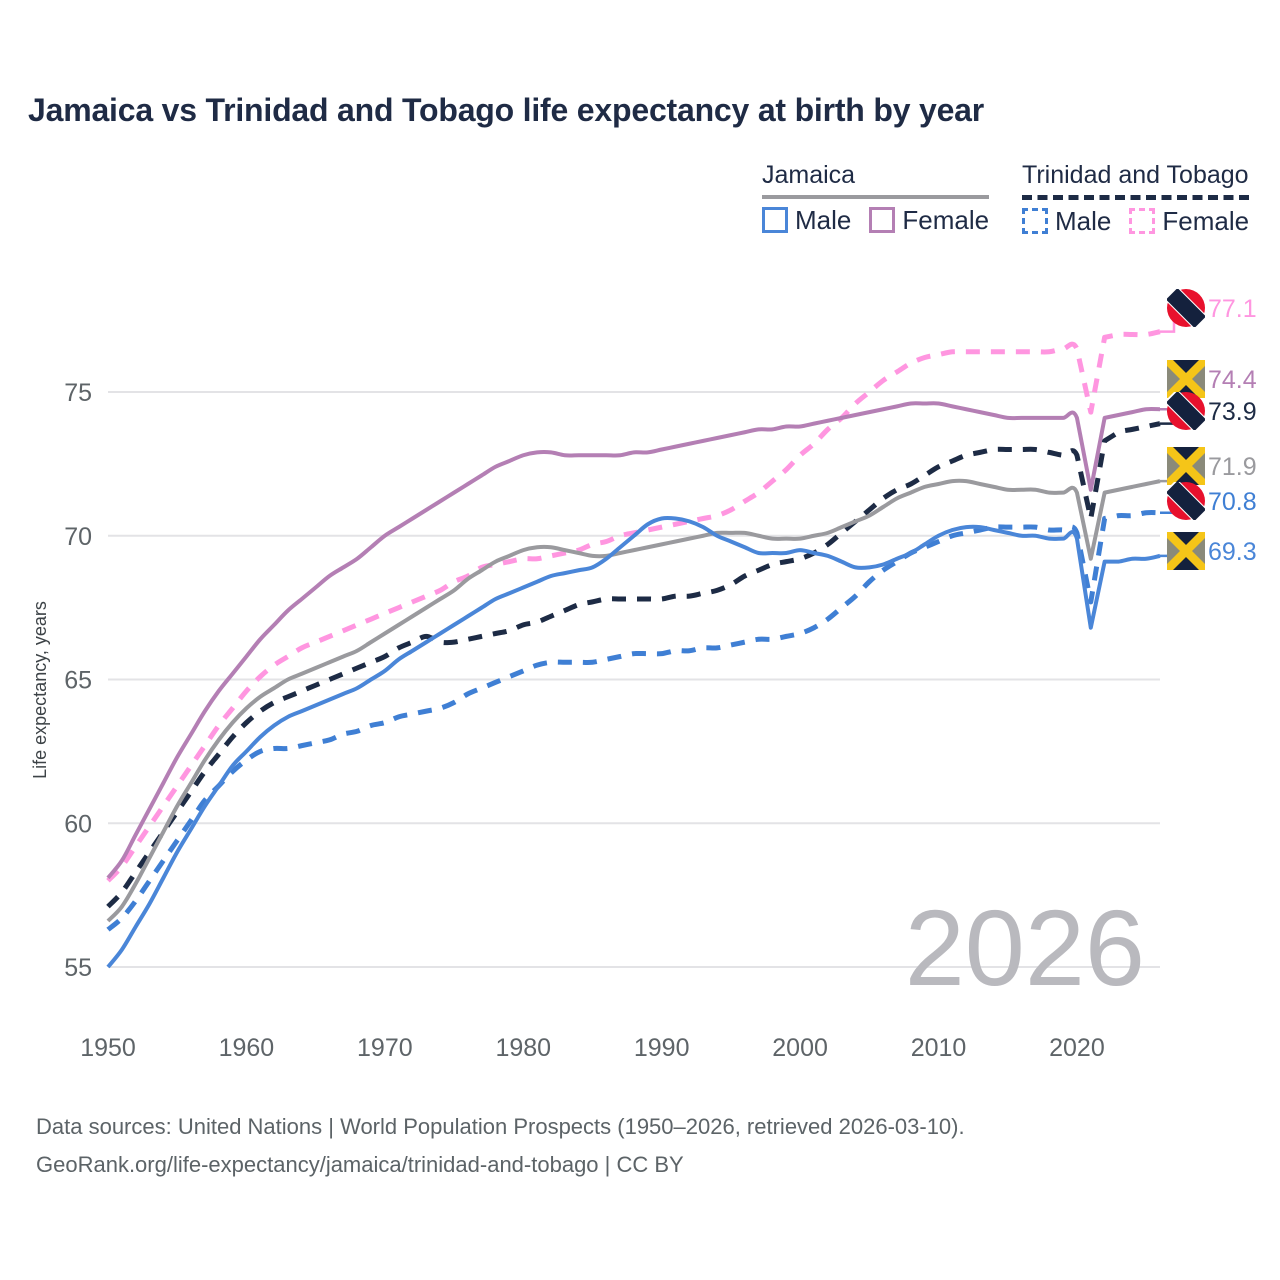 The height and width of the screenshot is (1280, 1280). I want to click on y-axis-tick-label: 70, so click(78, 537).